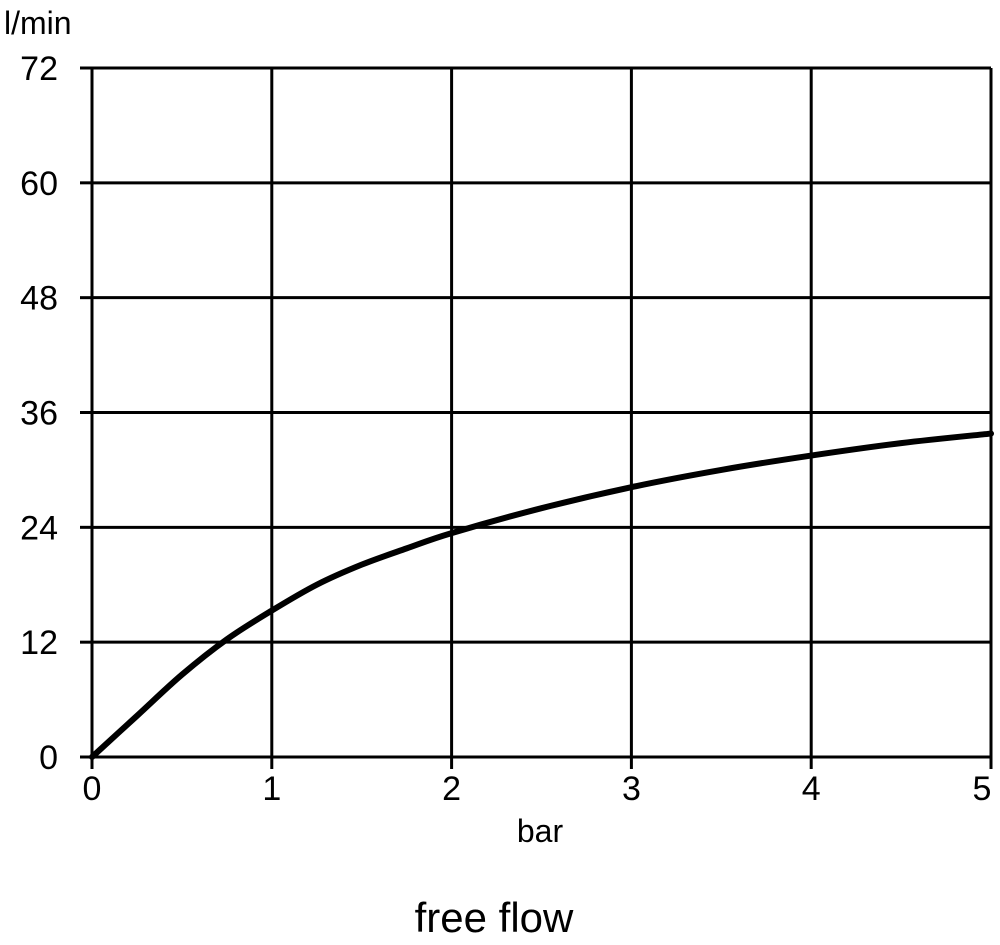  What do you see at coordinates (39, 528) in the screenshot?
I see `y-tick-label: 24` at bounding box center [39, 528].